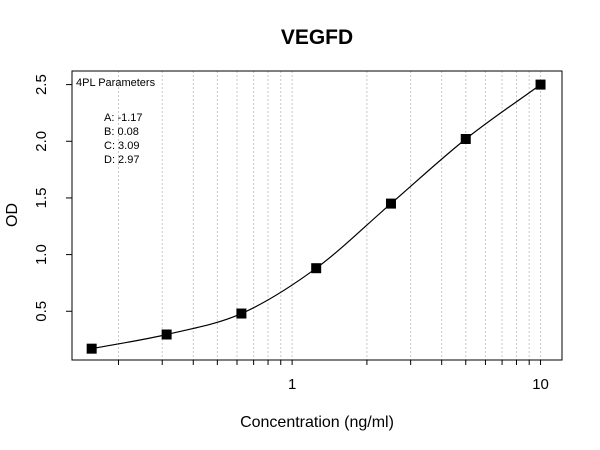 The height and width of the screenshot is (450, 600). I want to click on y-tick-label: 0.5, so click(41, 311).